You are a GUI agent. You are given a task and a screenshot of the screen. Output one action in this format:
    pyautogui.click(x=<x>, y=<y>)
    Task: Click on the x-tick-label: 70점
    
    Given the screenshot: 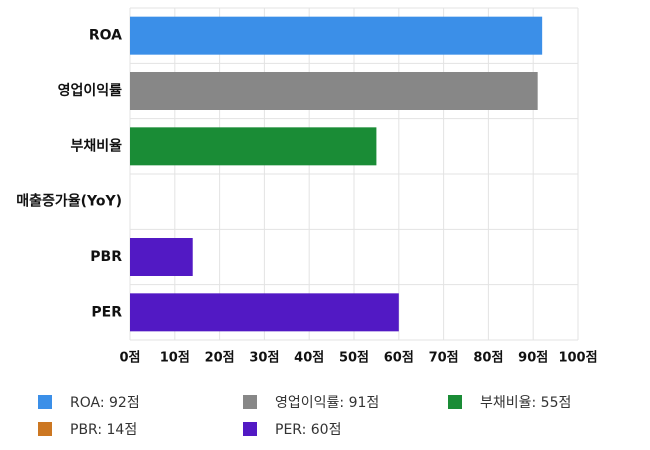 What is the action you would take?
    pyautogui.click(x=444, y=358)
    